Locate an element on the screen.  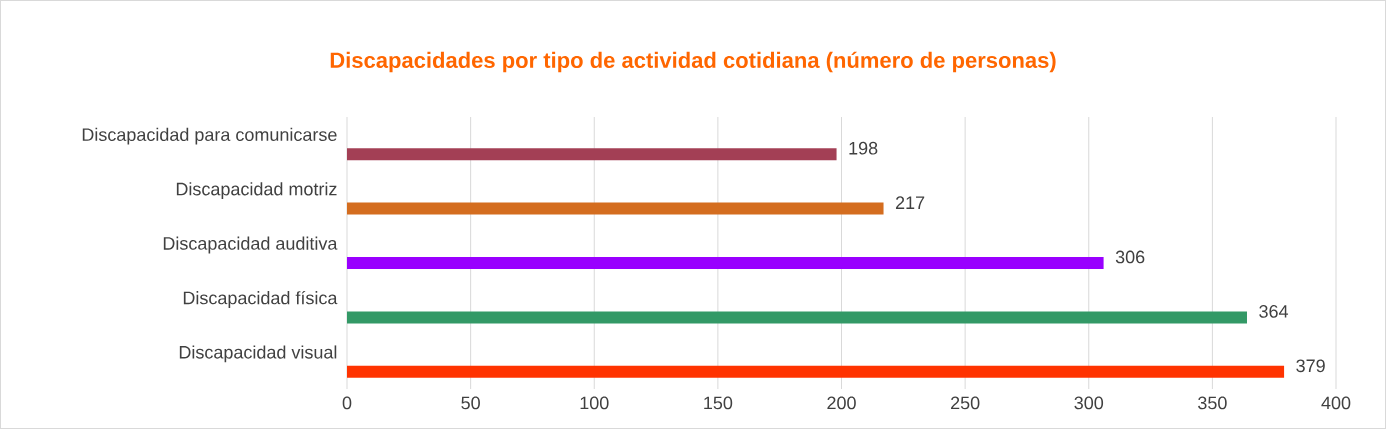
x-tick-label: 350 is located at coordinates (1212, 403).